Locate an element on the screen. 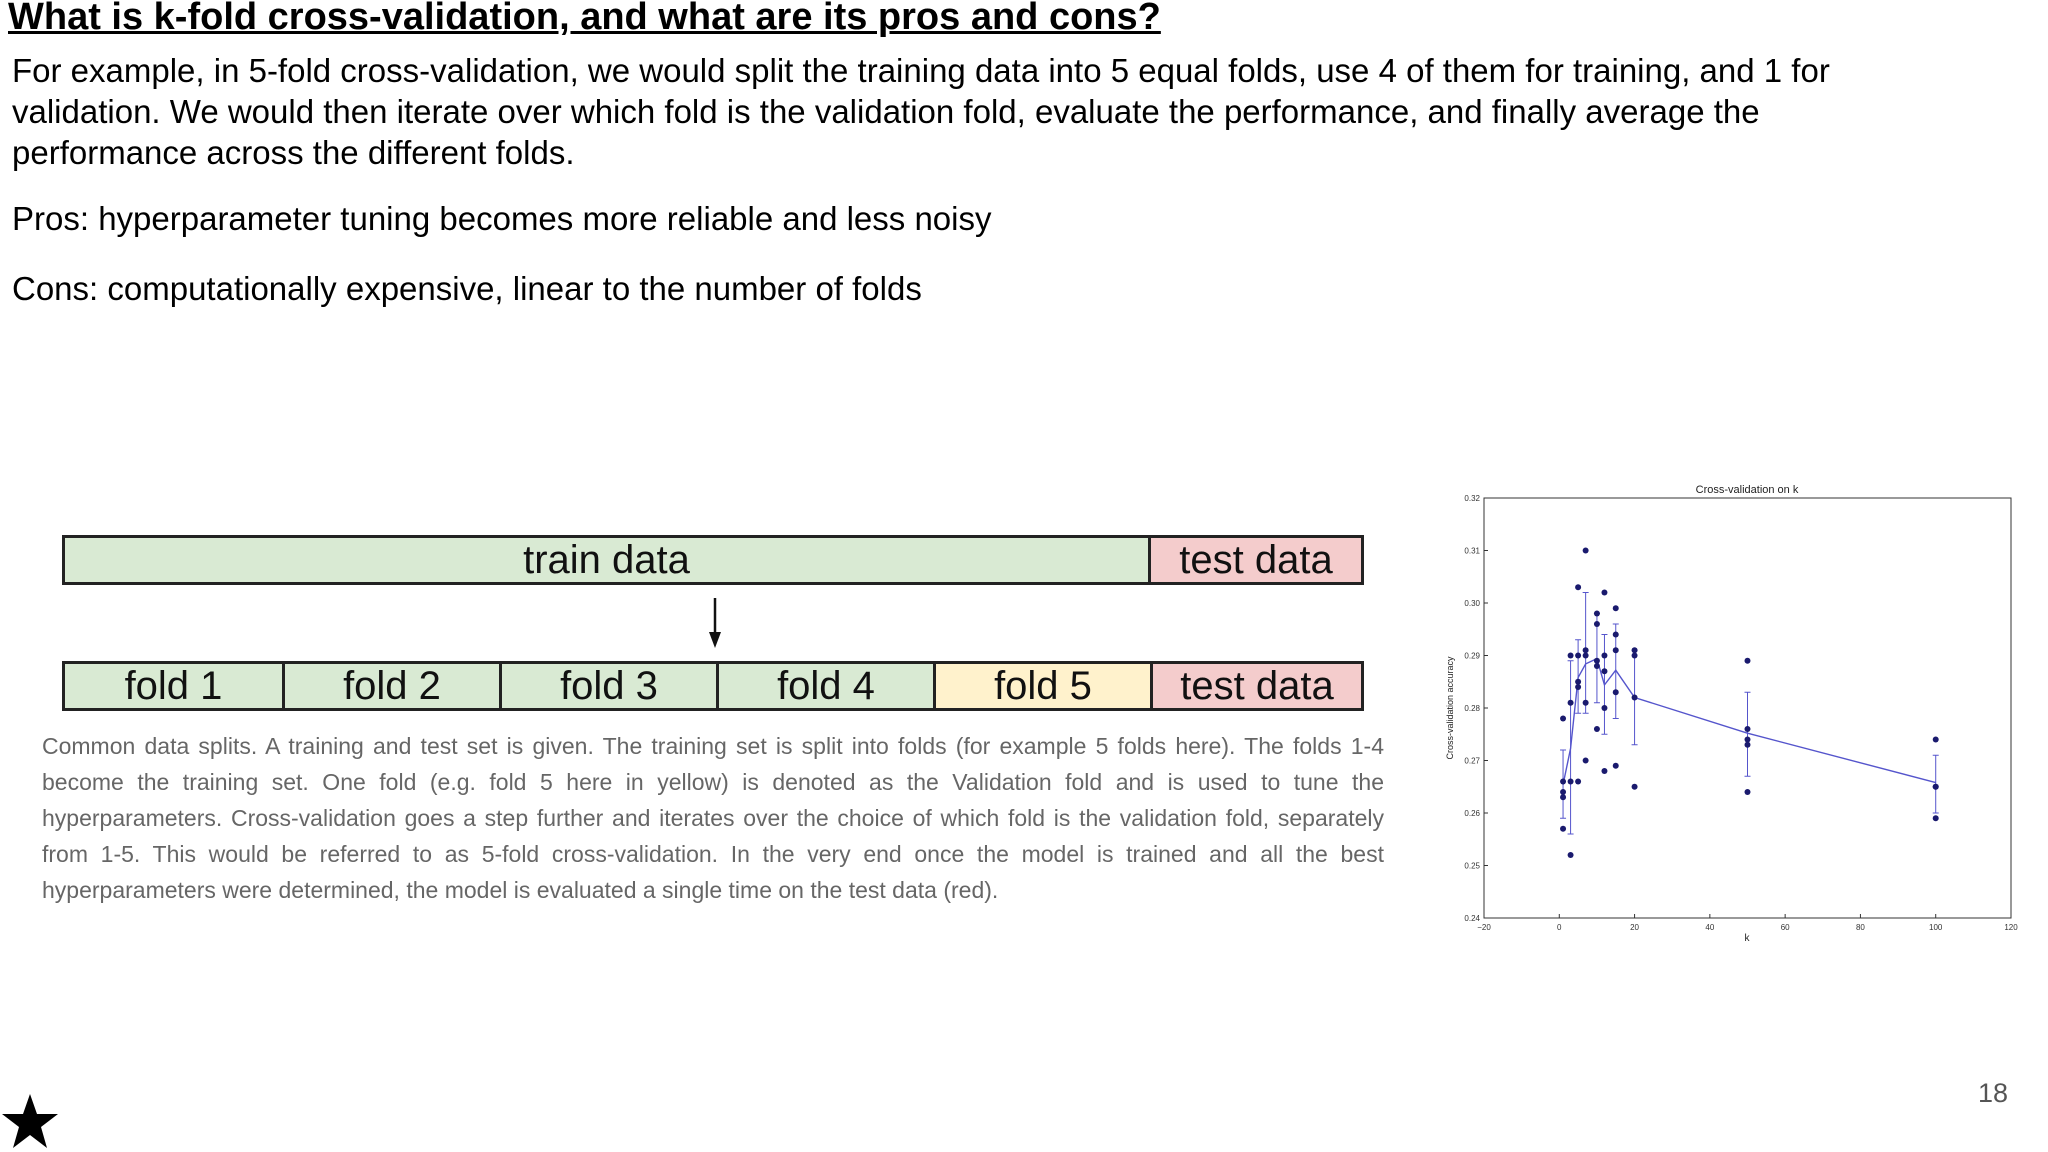 This screenshot has width=2048, height=1152. x-tick-label: 20 is located at coordinates (1634, 927).